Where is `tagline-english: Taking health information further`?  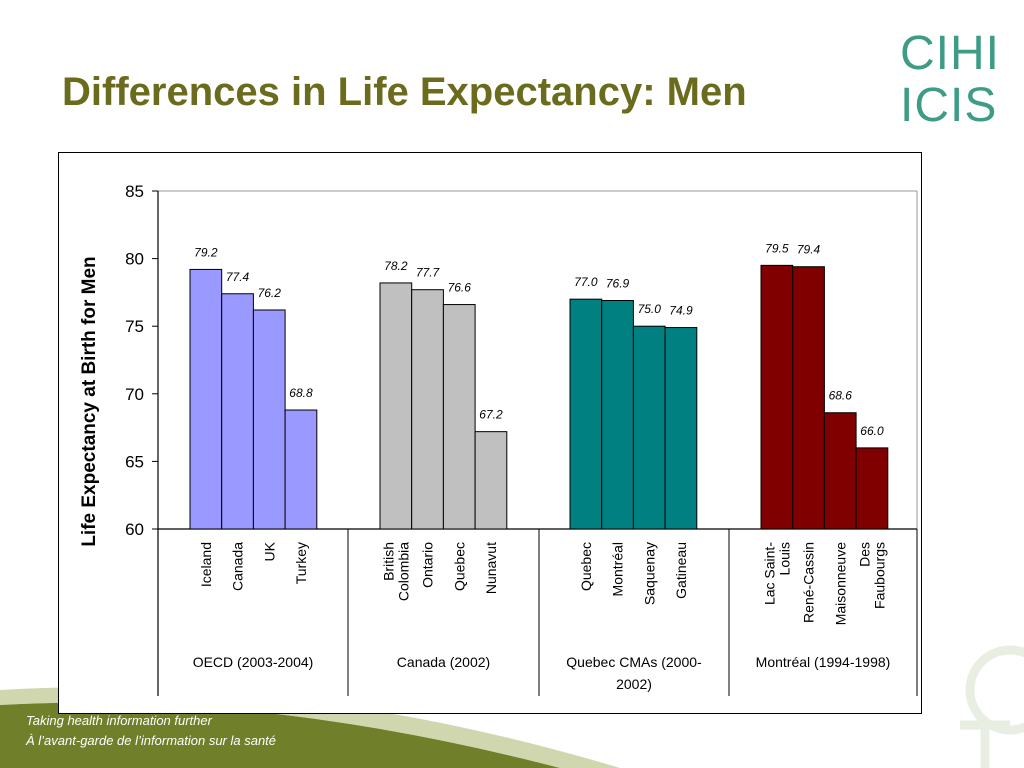 tagline-english: Taking health information further is located at coordinates (119, 720).